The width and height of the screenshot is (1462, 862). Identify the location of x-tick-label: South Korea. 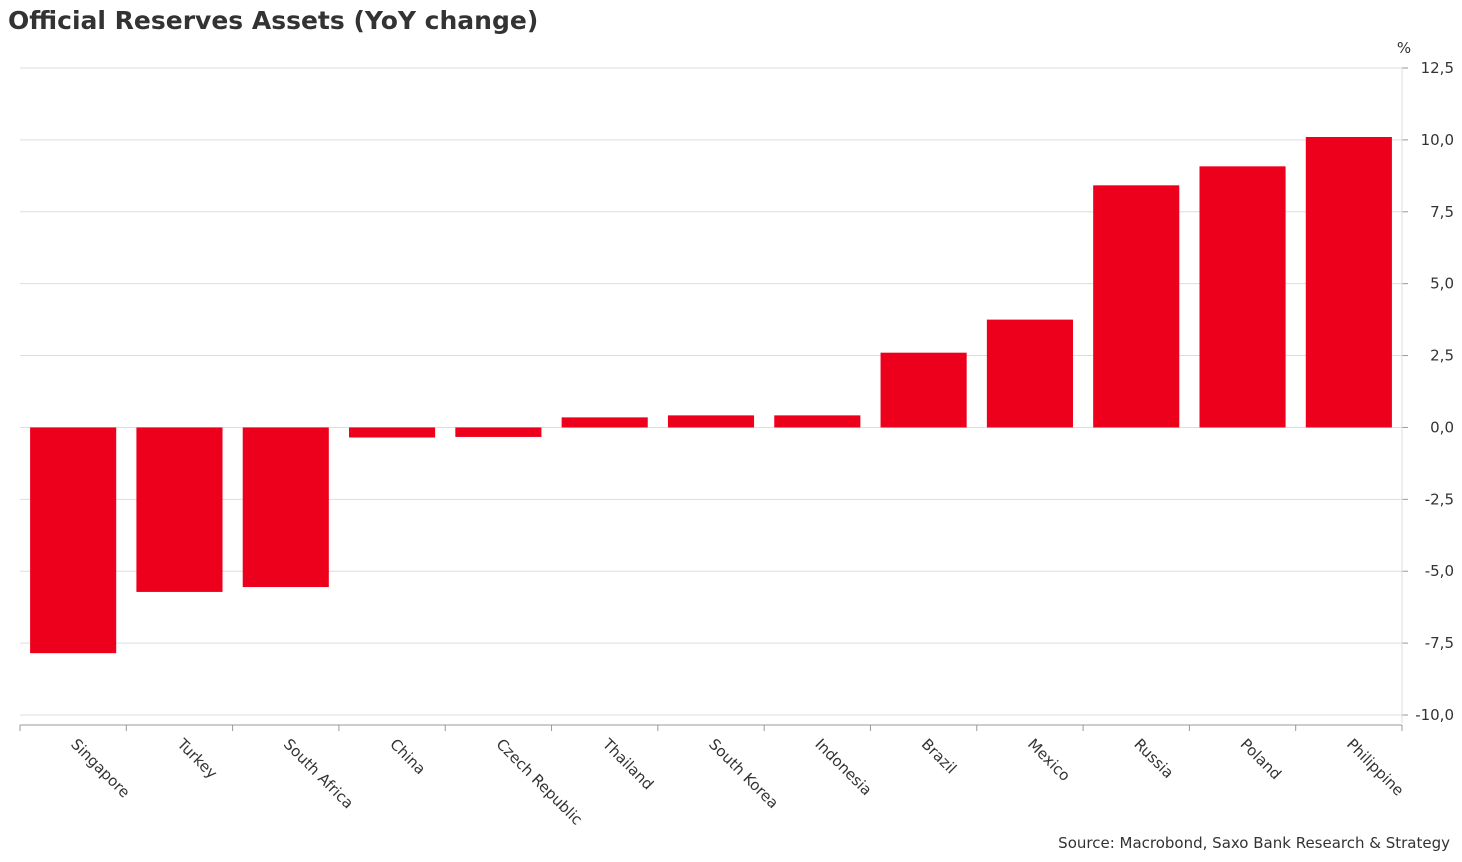
(743, 773).